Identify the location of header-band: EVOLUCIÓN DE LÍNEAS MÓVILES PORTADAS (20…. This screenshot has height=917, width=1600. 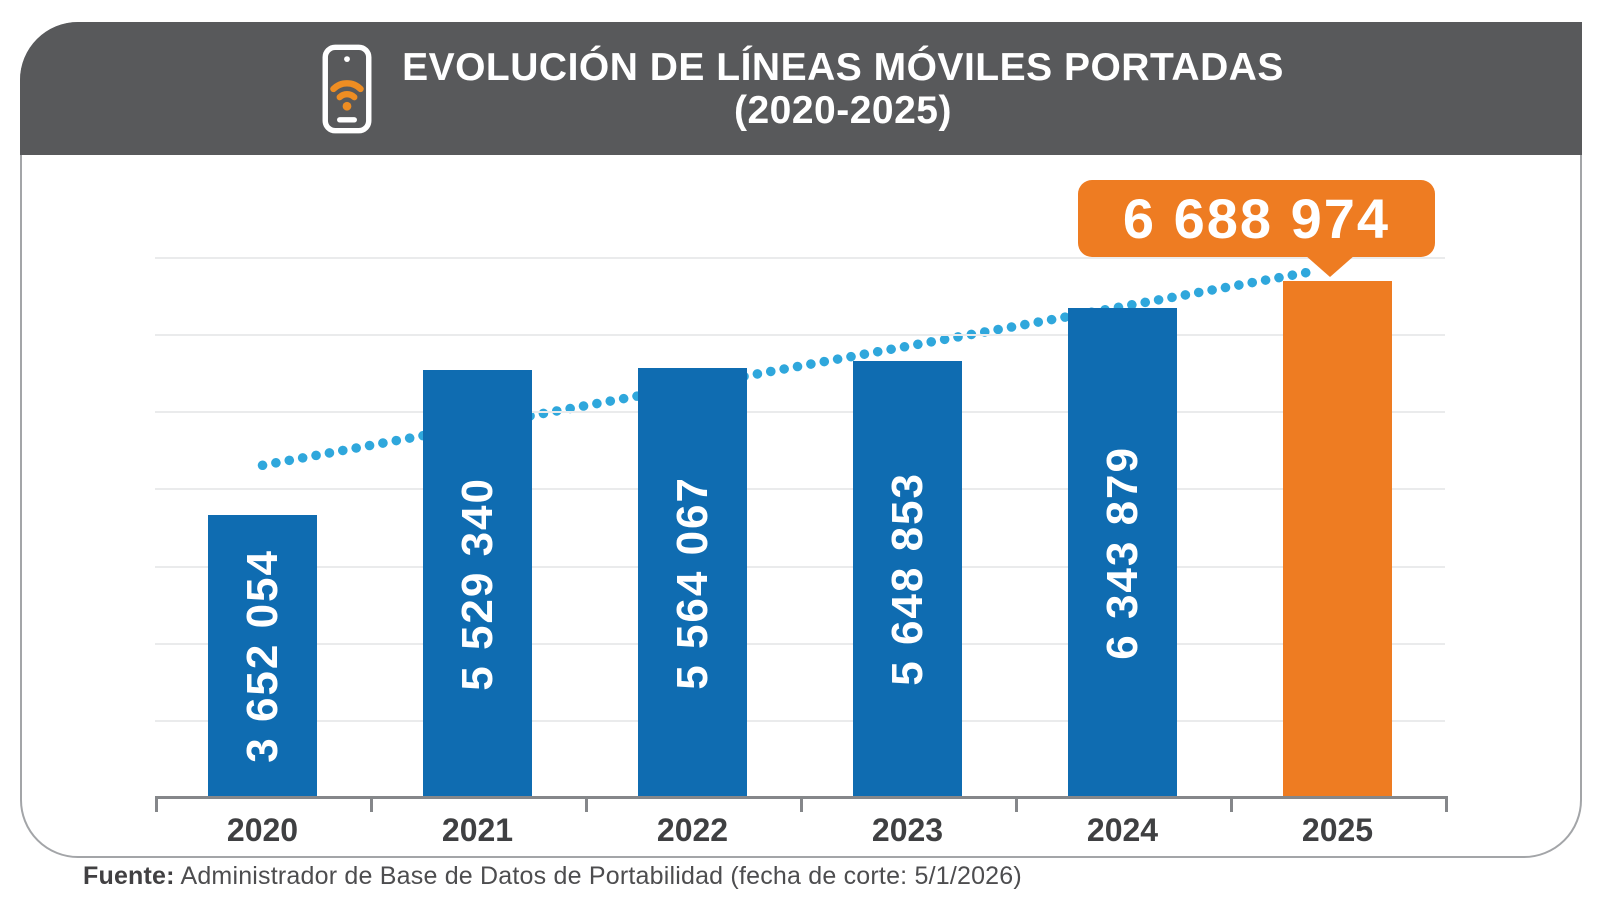
(801, 88).